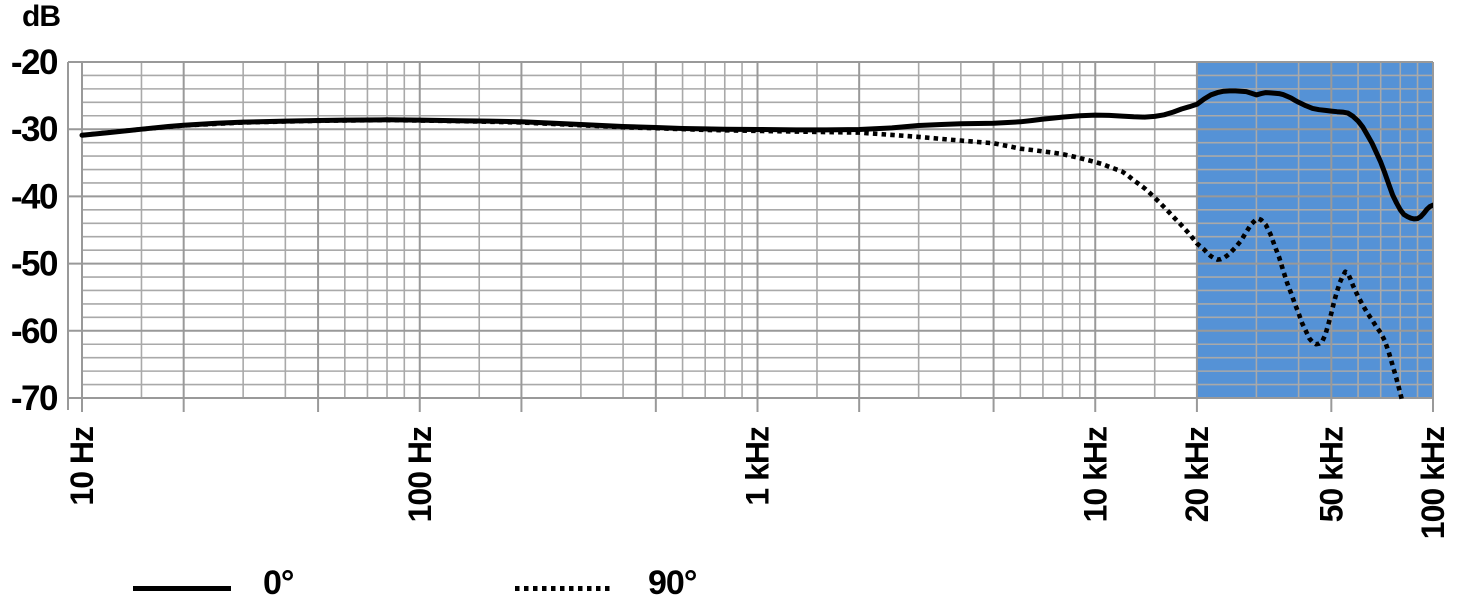 This screenshot has height=606, width=1458. What do you see at coordinates (758, 466) in the screenshot?
I see `x-tick-label: 1 kHz` at bounding box center [758, 466].